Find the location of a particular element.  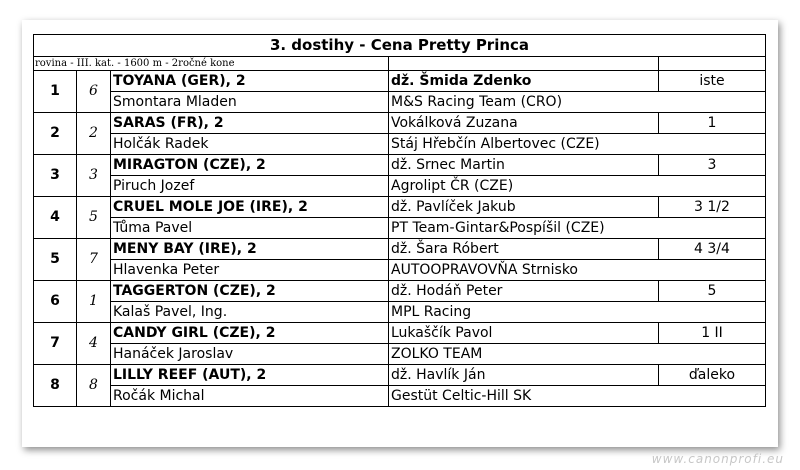

entry-row-main: 5 7 MENY BAY (IRE), 2 dž. Šara Róbert 4 3/4 is located at coordinates (399, 259).